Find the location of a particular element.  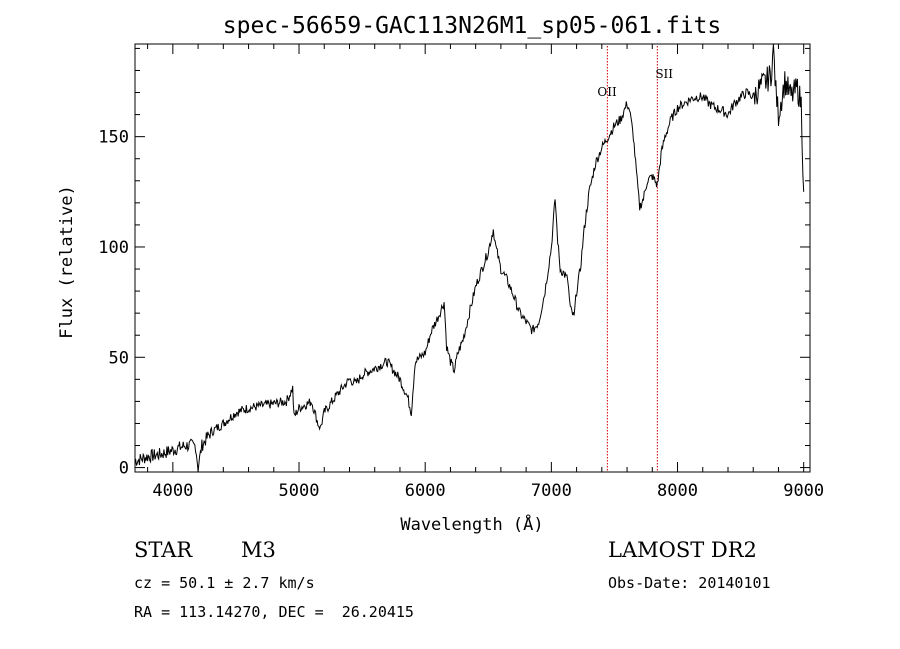

observation-date: Obs-Date: 20140101 is located at coordinates (689, 583).